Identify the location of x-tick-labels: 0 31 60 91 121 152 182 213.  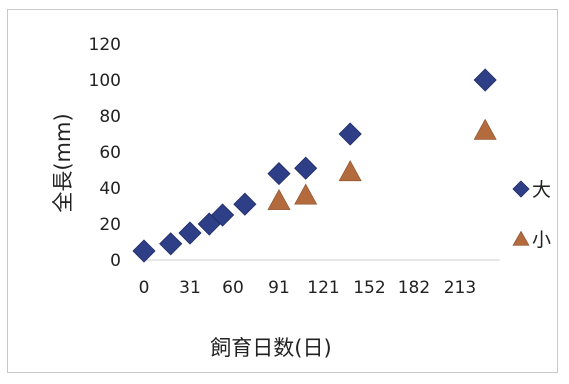
(308, 288).